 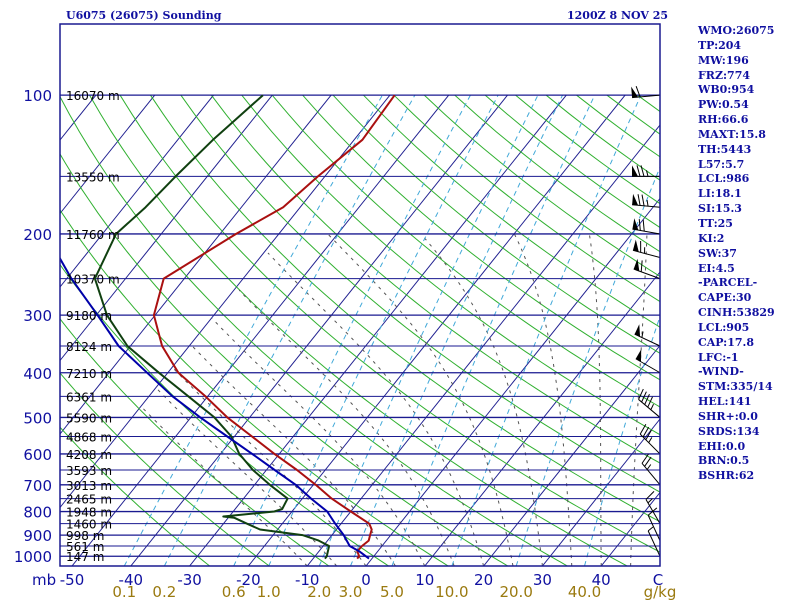 What do you see at coordinates (319, 591) in the screenshot?
I see `mixing-ratio-label: 2.0` at bounding box center [319, 591].